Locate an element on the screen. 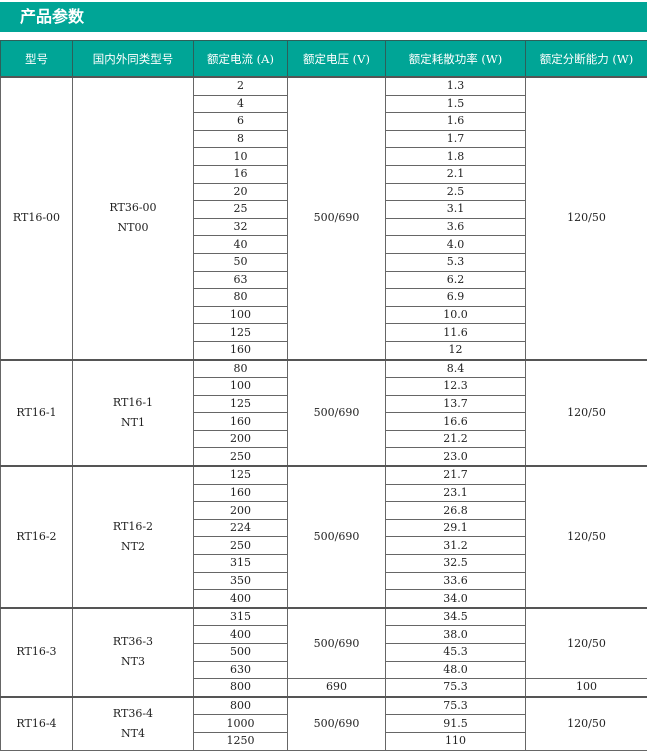  power-dissipation-cell: 91.5 is located at coordinates (456, 724).